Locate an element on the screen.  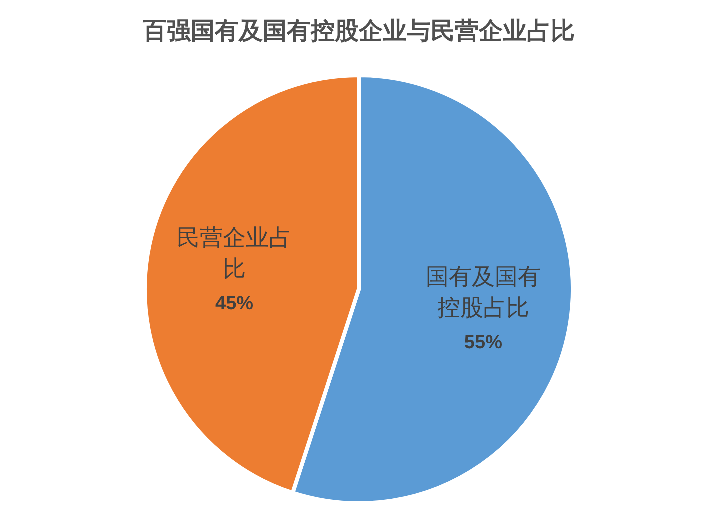
slice-label: 民营企业占比 is located at coordinates (234, 253).